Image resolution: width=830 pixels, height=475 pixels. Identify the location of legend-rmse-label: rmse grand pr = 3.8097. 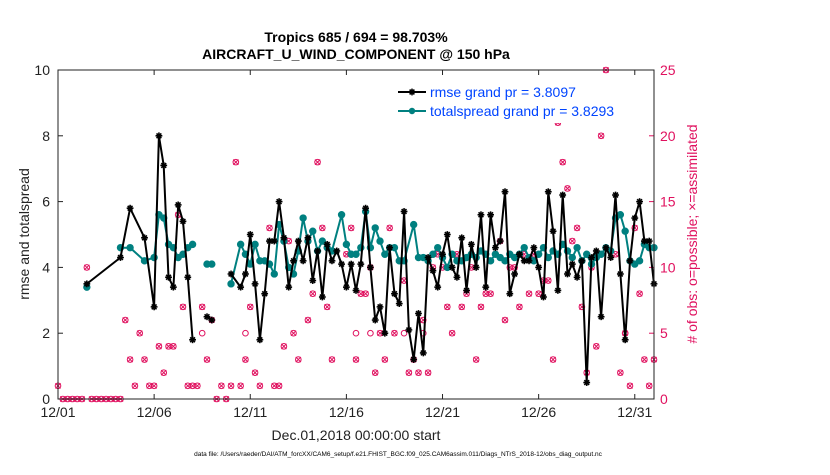
(503, 92).